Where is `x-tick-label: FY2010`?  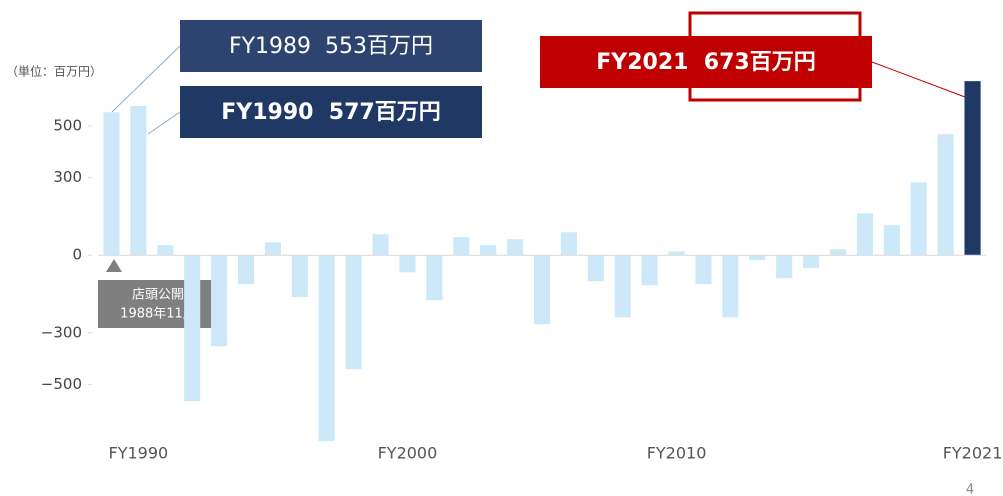 x-tick-label: FY2010 is located at coordinates (677, 453).